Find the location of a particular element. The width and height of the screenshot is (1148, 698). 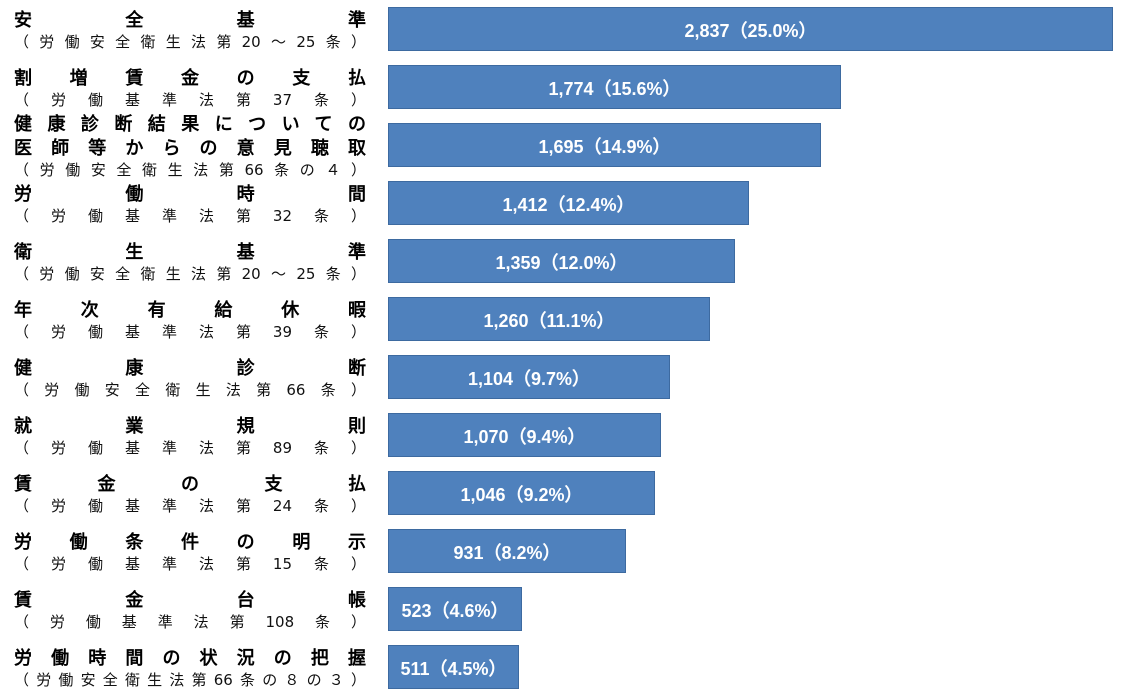

category-main-text: 労働時間 is located at coordinates (190, 194).